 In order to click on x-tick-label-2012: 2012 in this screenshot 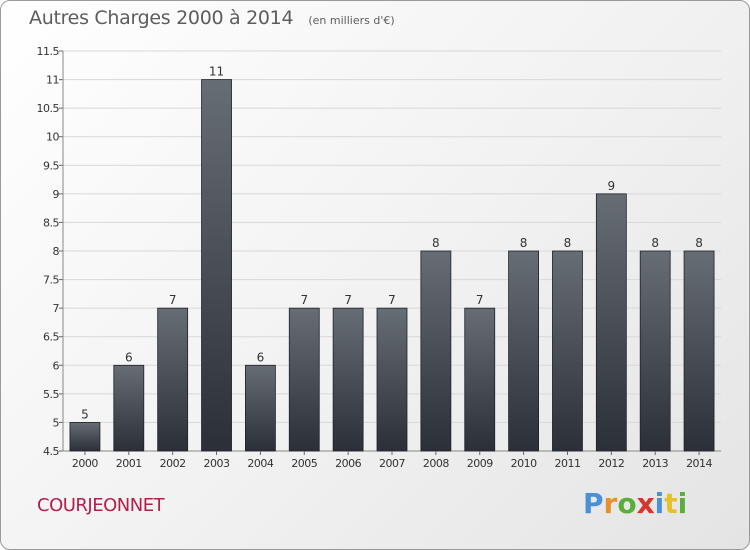, I will do `click(611, 463)`.